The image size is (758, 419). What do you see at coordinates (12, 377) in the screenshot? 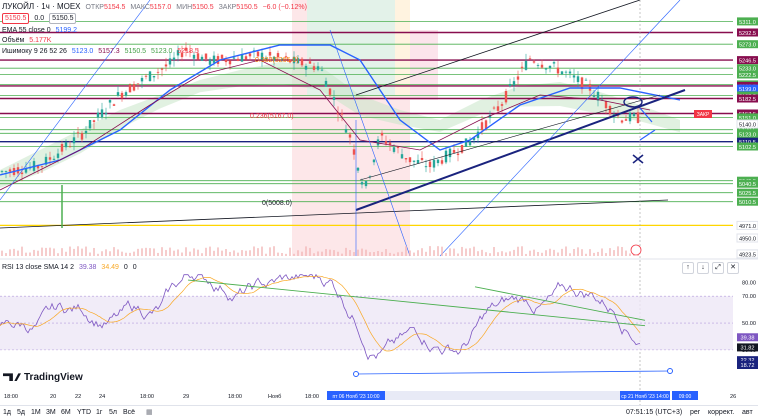
I see `tradingview-mark-icon` at bounding box center [12, 377].